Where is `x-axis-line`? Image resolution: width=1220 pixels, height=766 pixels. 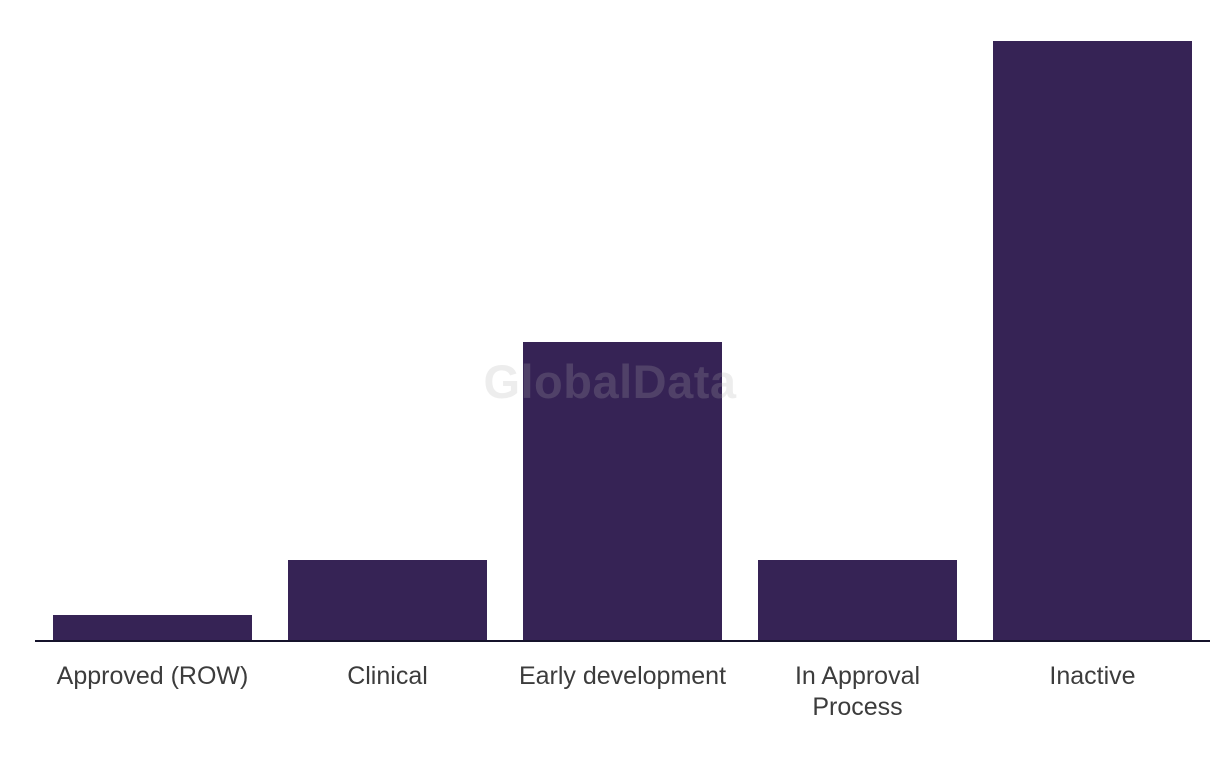 x-axis-line is located at coordinates (622, 641).